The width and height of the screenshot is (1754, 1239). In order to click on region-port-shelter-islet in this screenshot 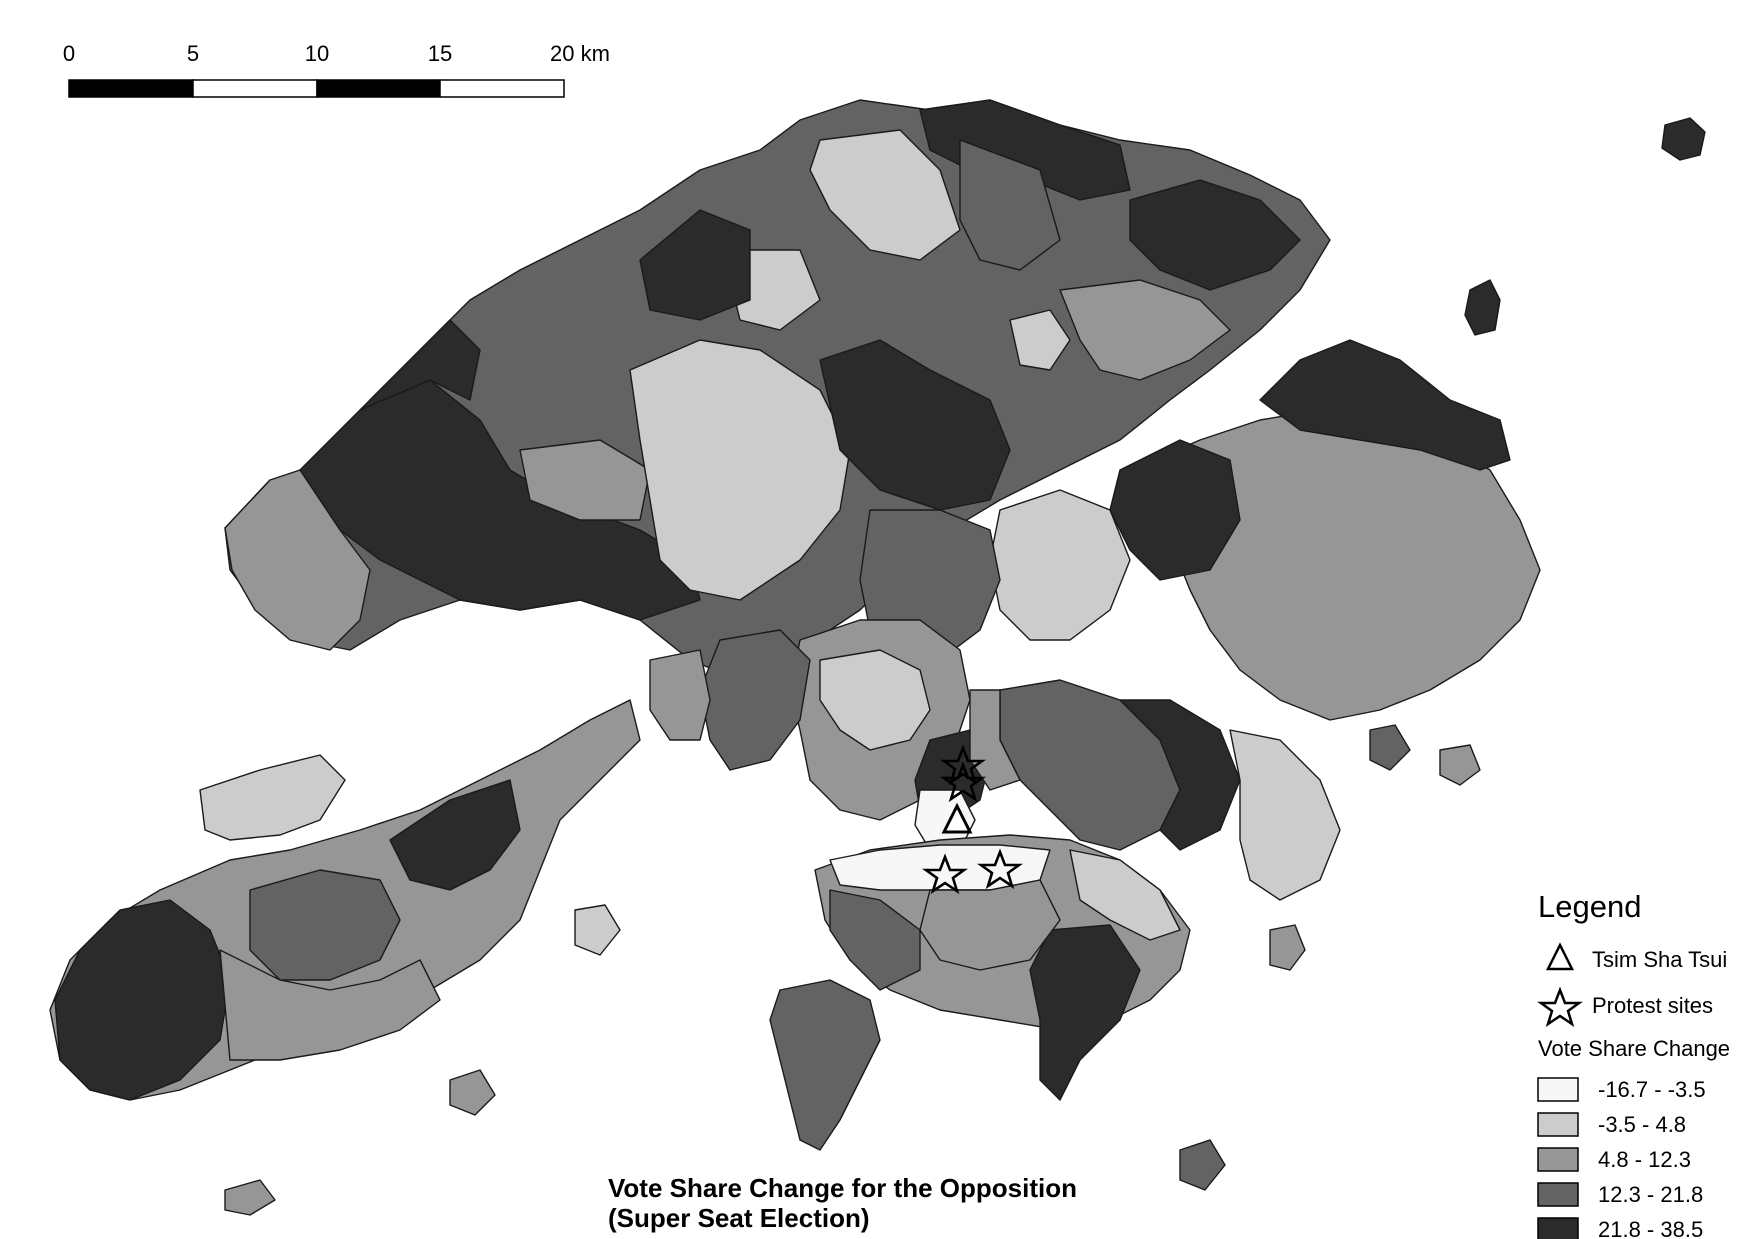, I will do `click(1460, 765)`.